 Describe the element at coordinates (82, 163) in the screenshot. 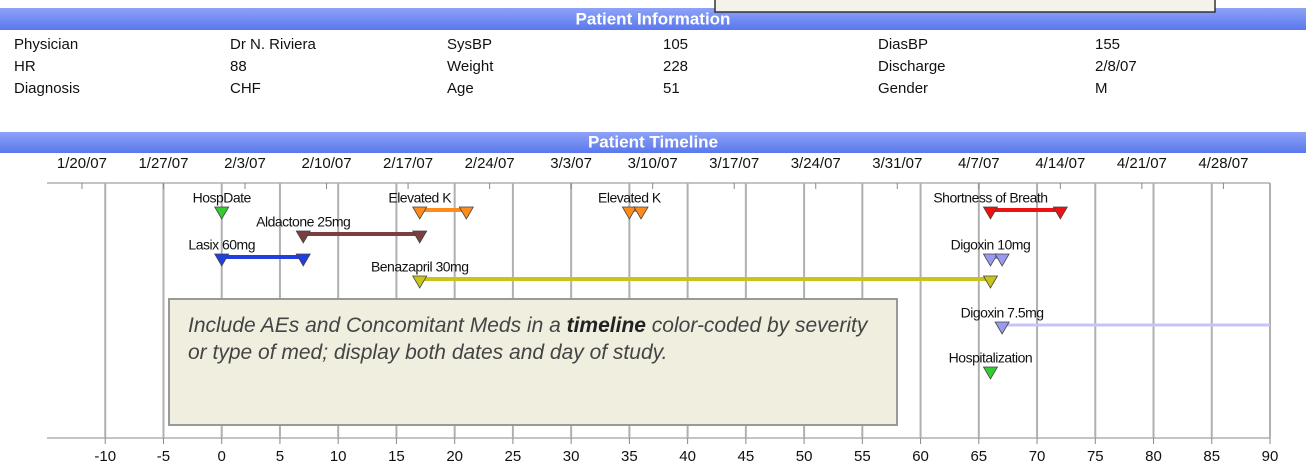

I see `date-tick-label: 1/20/07` at that location.